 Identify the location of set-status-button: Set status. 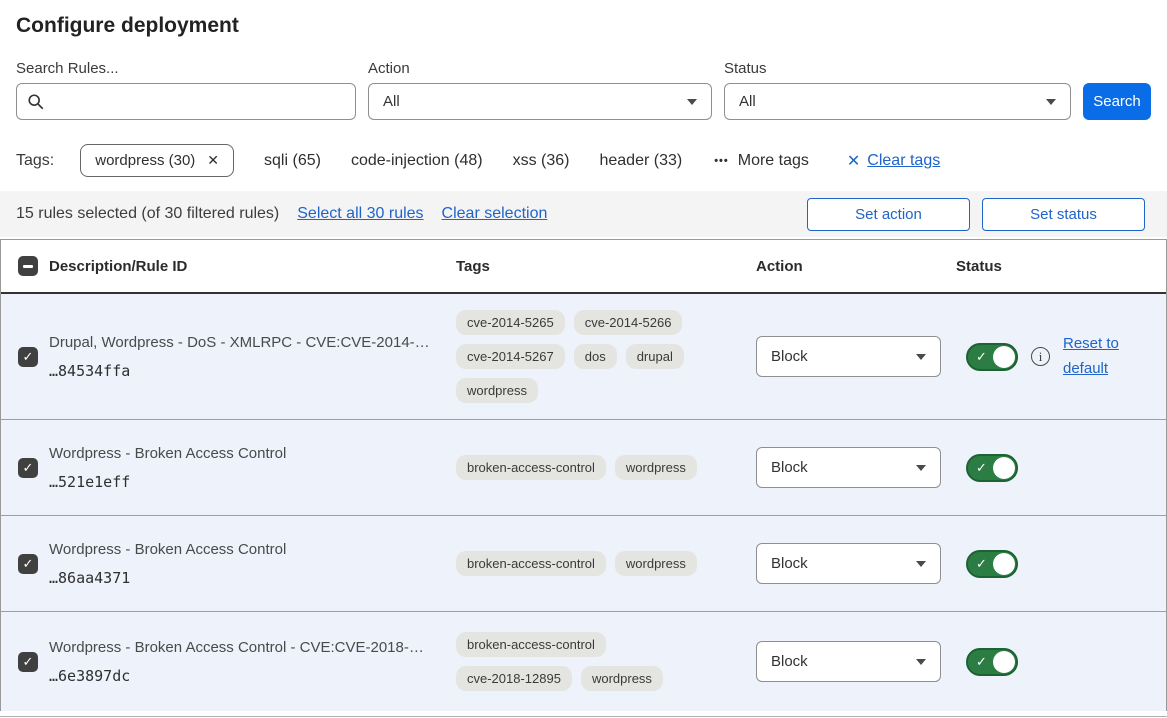
(1063, 214).